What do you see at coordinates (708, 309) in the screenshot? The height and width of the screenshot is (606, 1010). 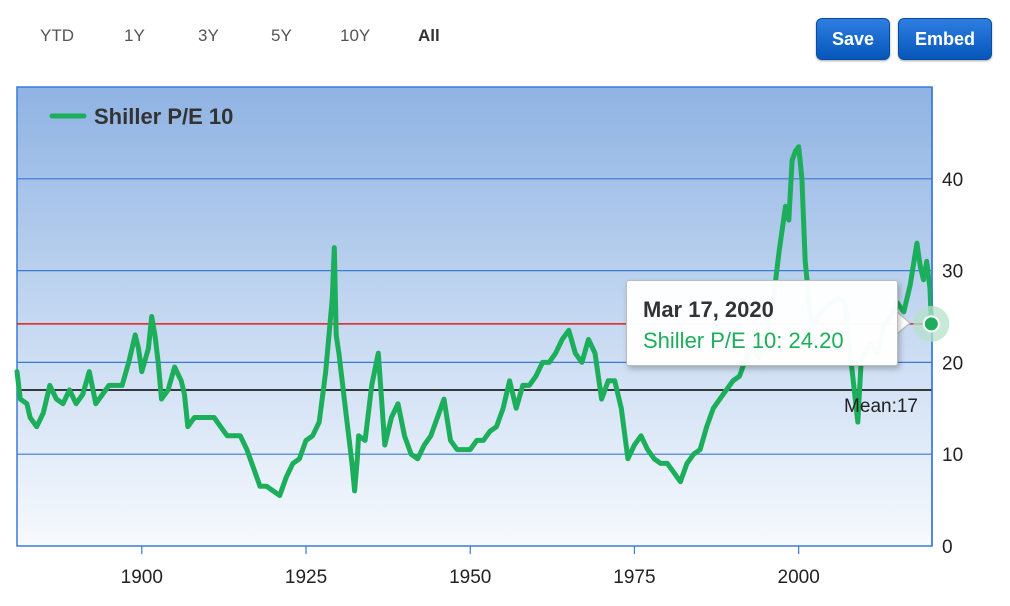 I see `tooltip-date: Mar 17, 2020` at bounding box center [708, 309].